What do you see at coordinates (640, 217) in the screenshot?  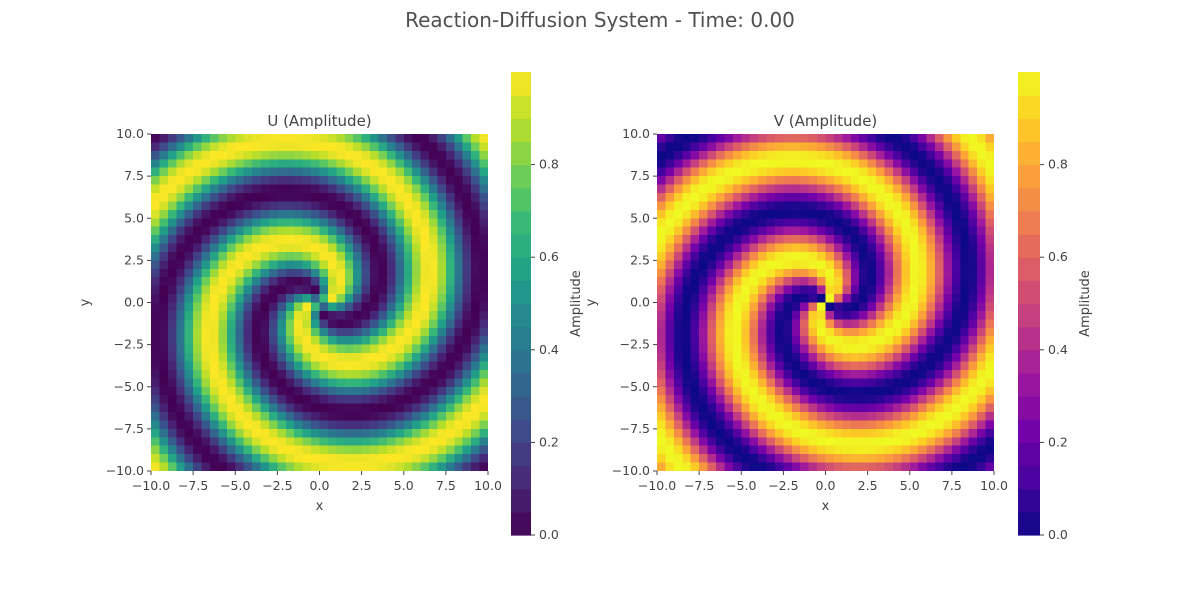 I see `y-tick-label: 5.0` at bounding box center [640, 217].